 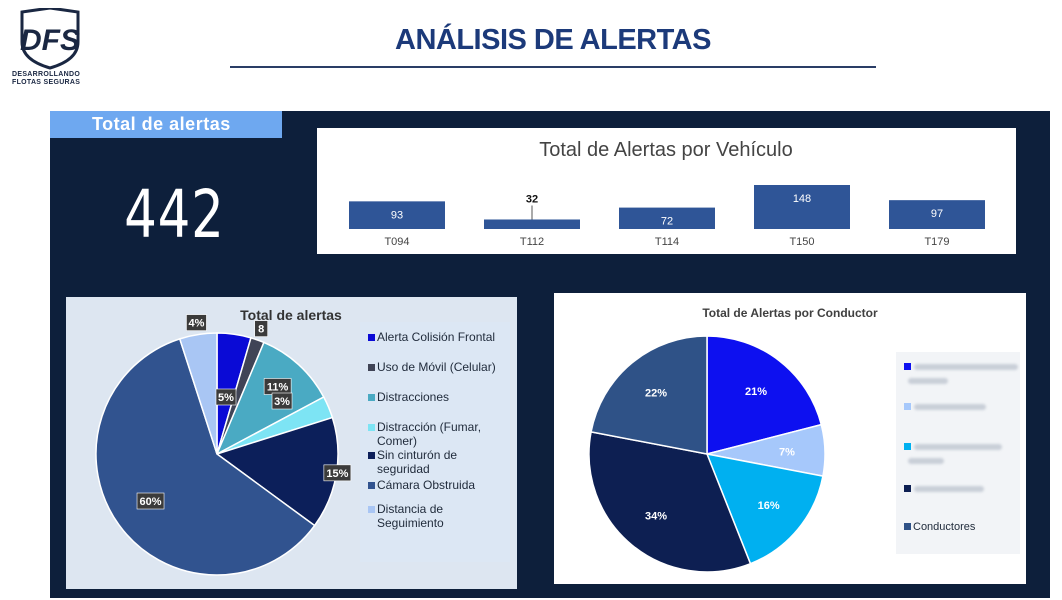 I want to click on vehicle-bar-value: 148, so click(x=802, y=199).